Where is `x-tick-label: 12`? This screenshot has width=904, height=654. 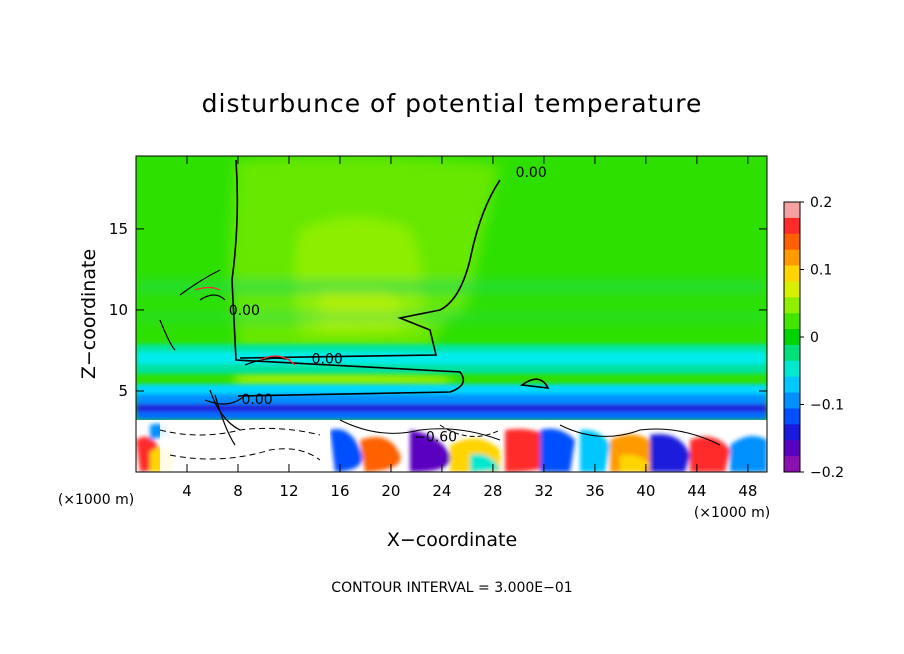 x-tick-label: 12 is located at coordinates (288, 491).